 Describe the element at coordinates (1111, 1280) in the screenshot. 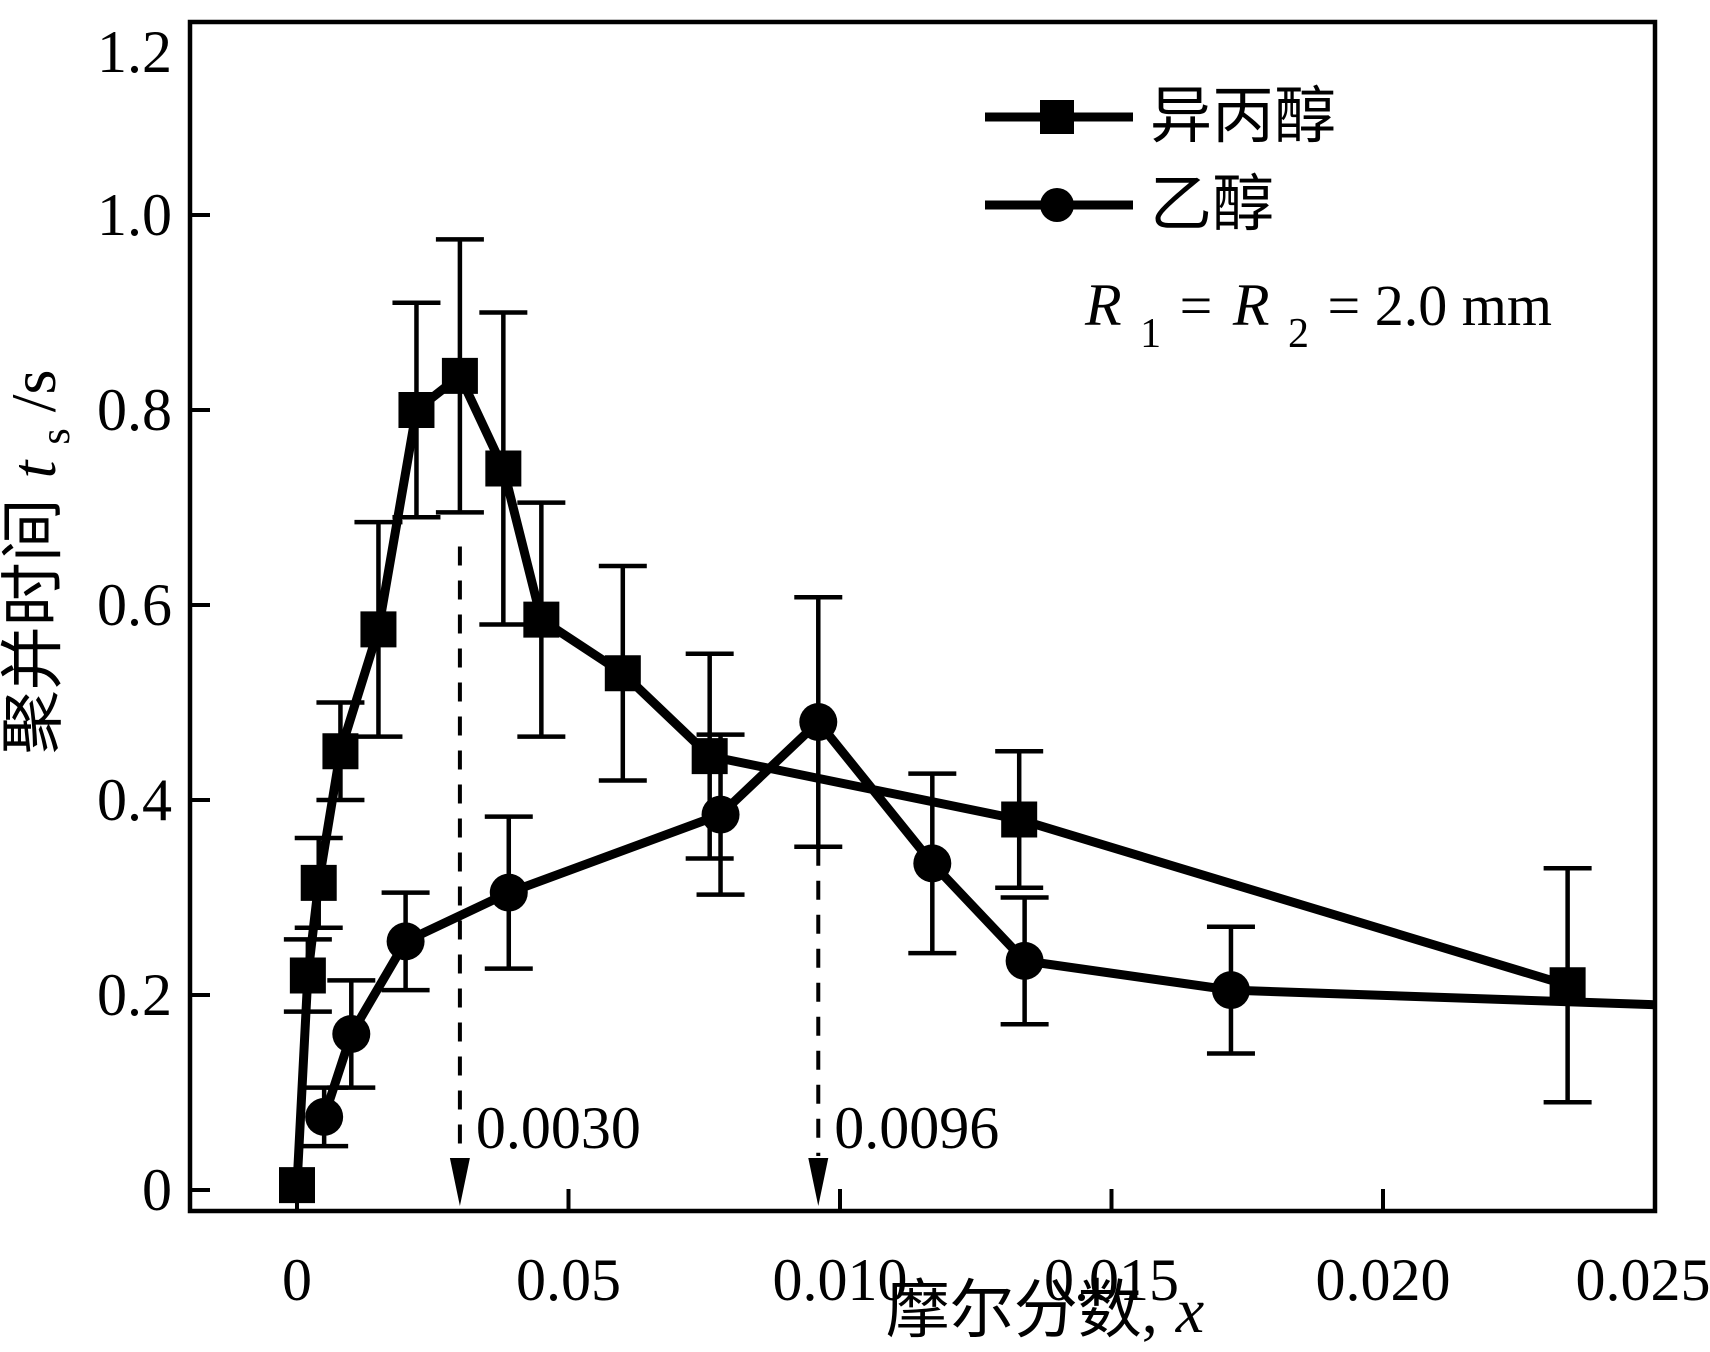

I see `x-tick-label: 0.015` at that location.